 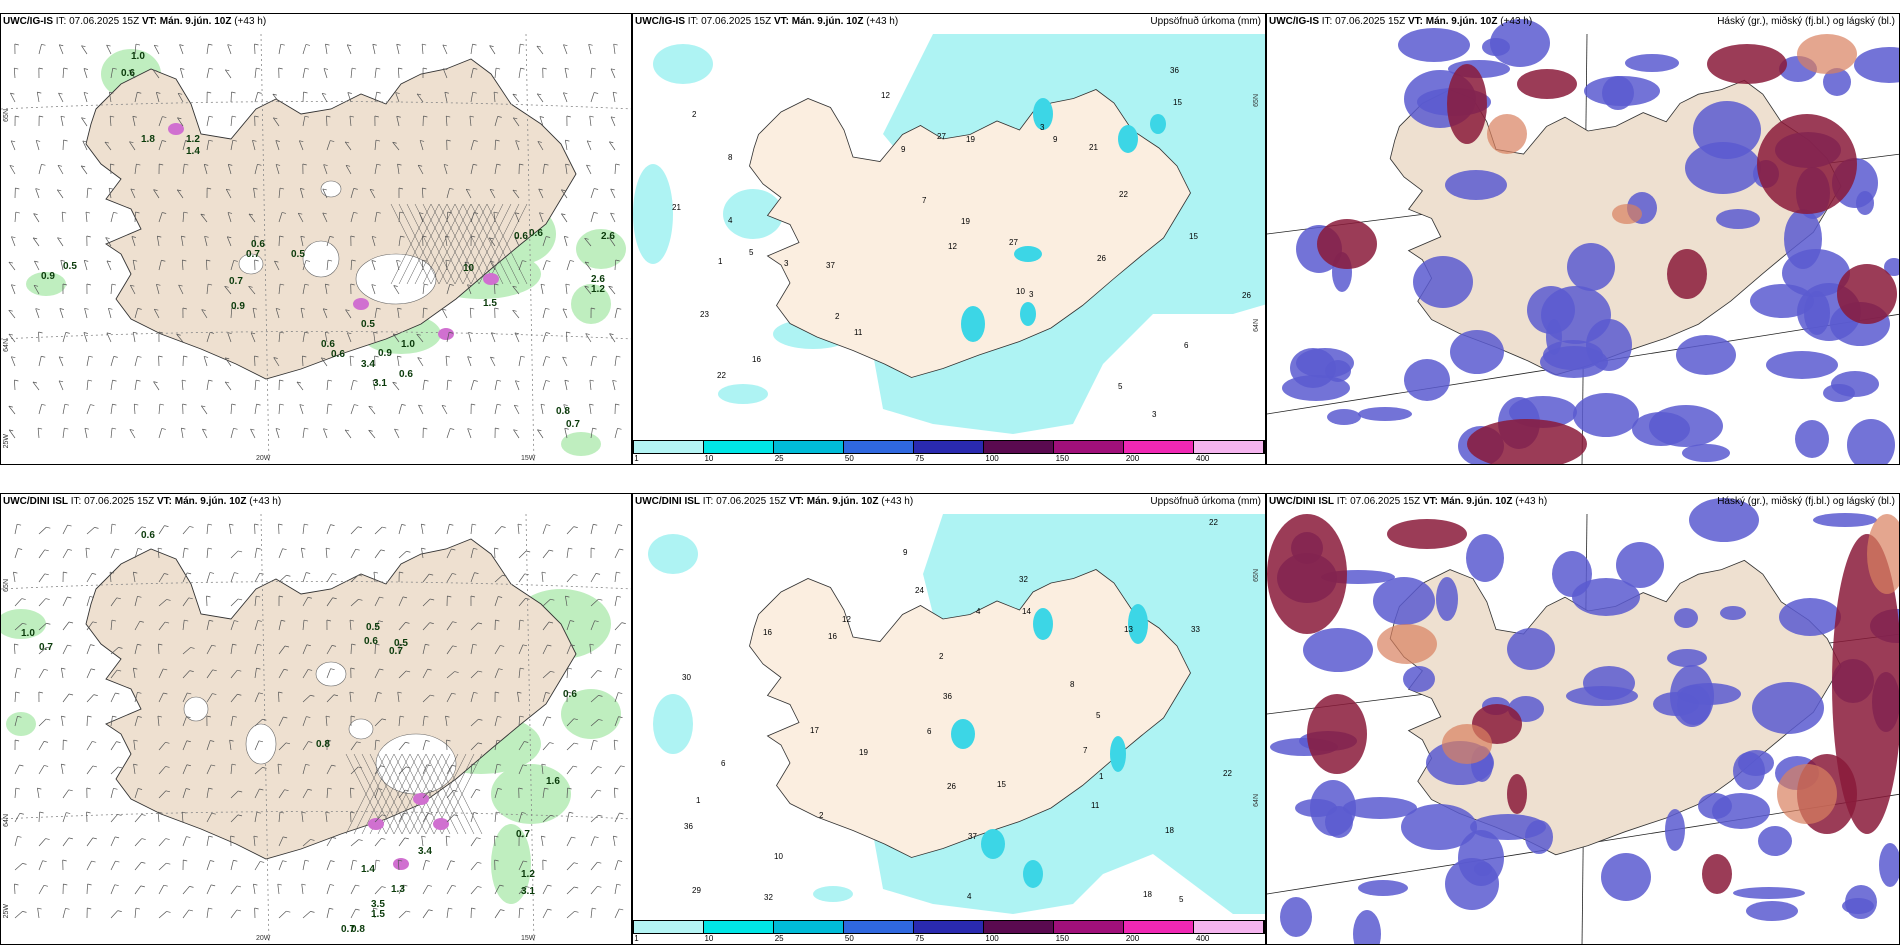 I want to click on legend-tick-label: 1, so click(x=636, y=938).